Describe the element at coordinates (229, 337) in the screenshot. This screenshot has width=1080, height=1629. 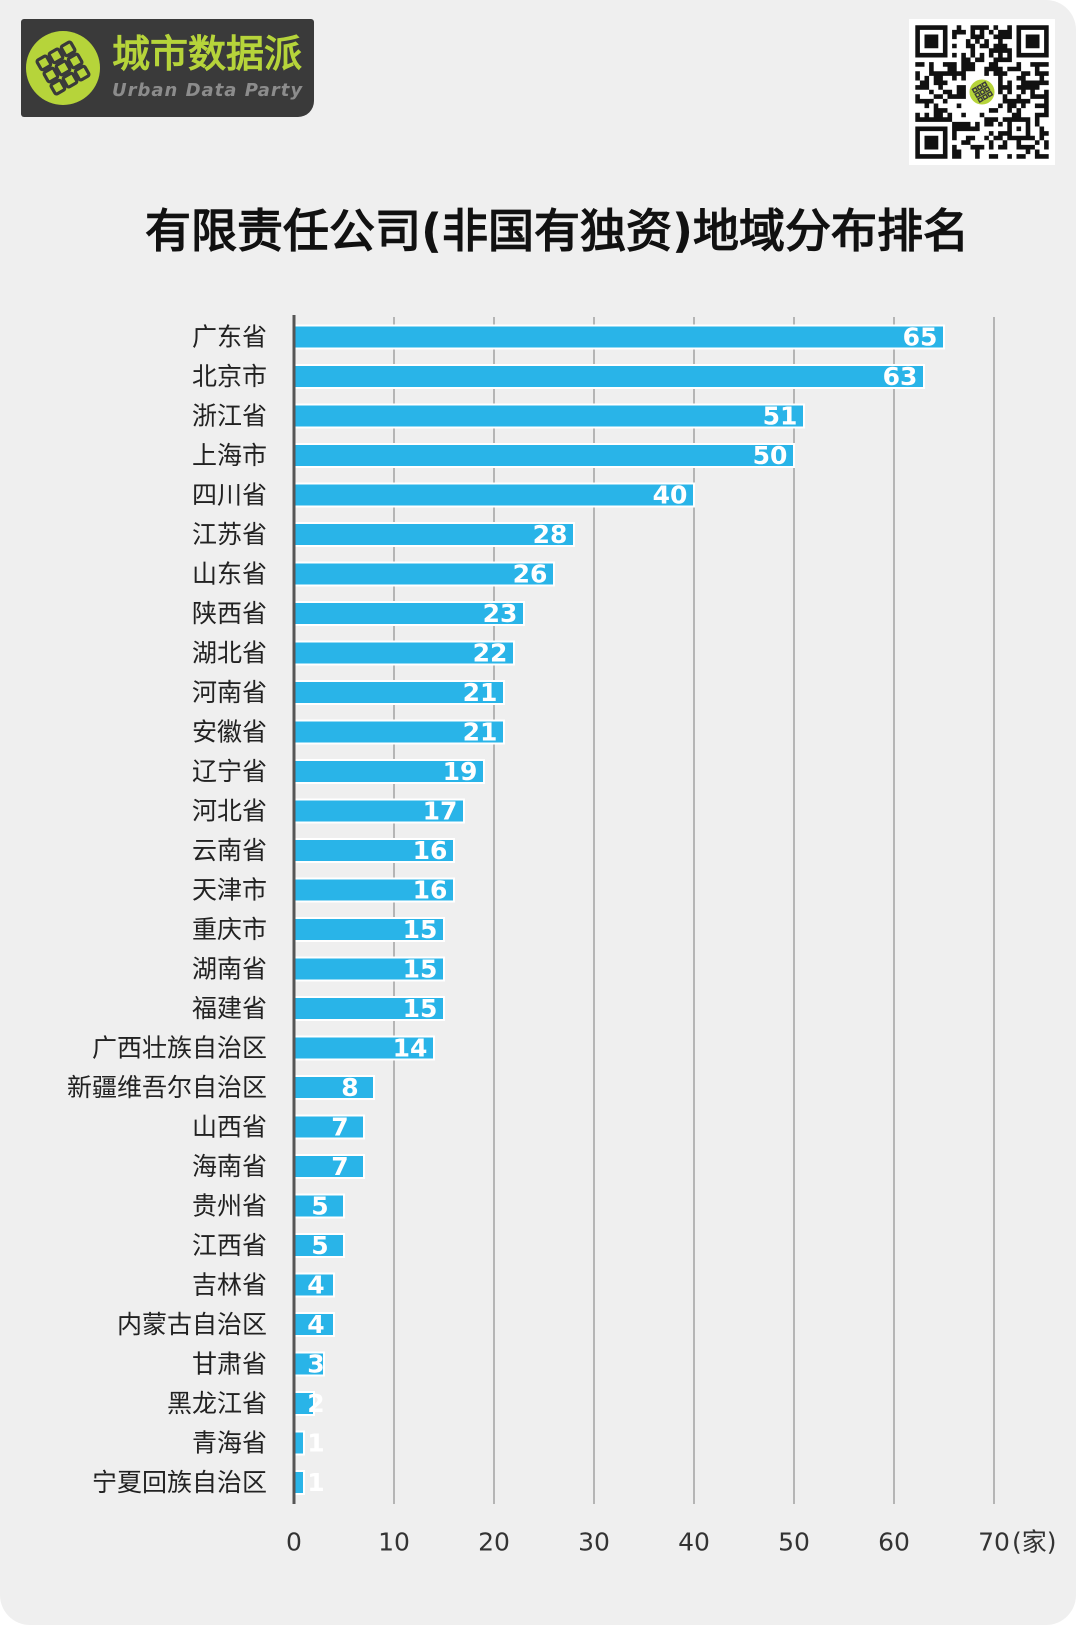
I see `category-label: 广东省` at that location.